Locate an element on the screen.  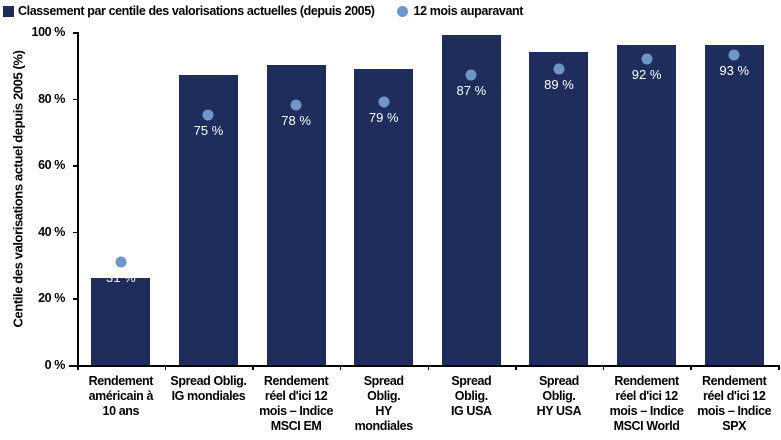
legend-swatch-bar is located at coordinates (8, 11).